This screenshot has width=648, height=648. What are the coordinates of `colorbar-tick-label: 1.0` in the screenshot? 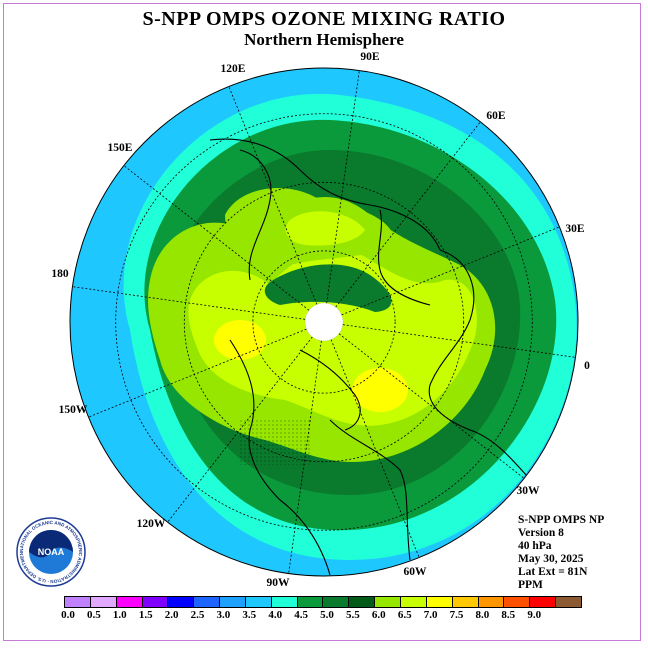 It's located at (119, 615).